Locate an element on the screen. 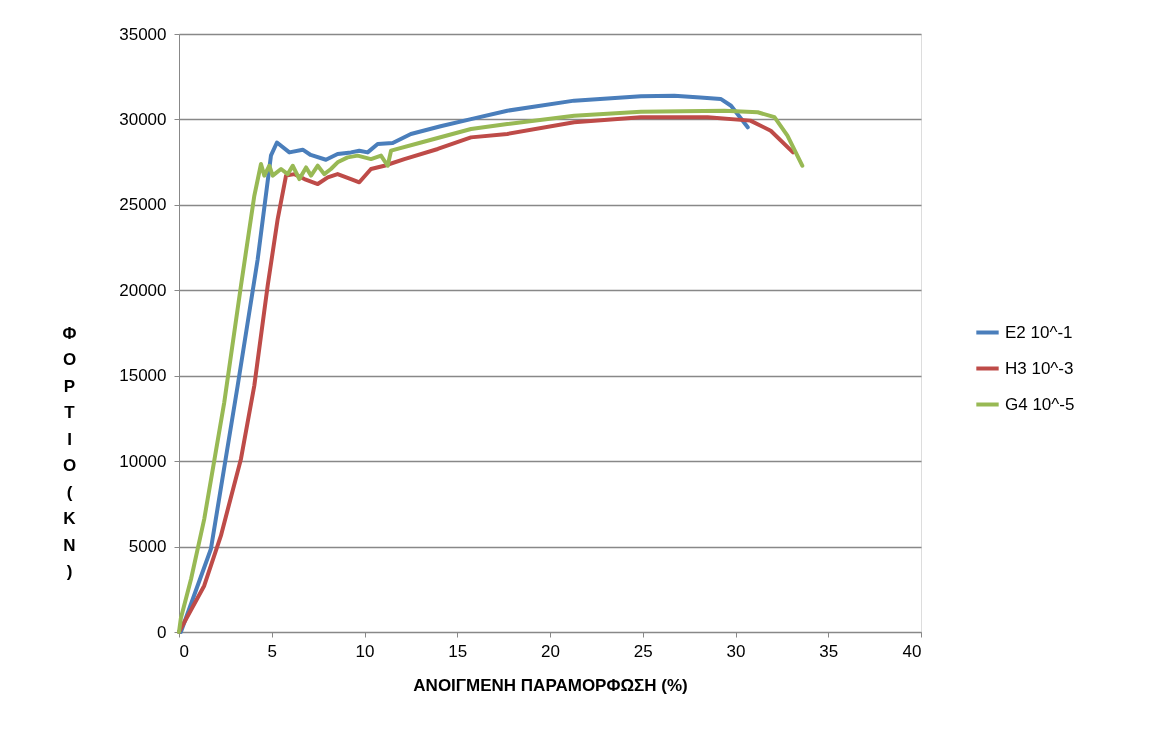  x-tick-label: 15 is located at coordinates (458, 651).